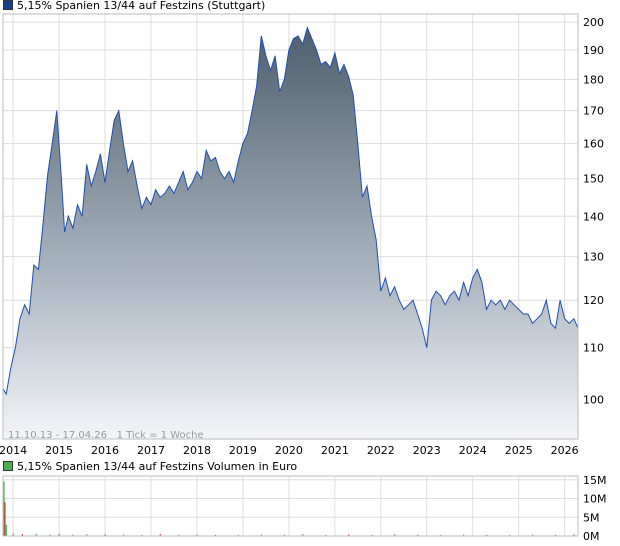 The image size is (620, 546). What do you see at coordinates (8, 466) in the screenshot?
I see `volume-series-swatch` at bounding box center [8, 466].